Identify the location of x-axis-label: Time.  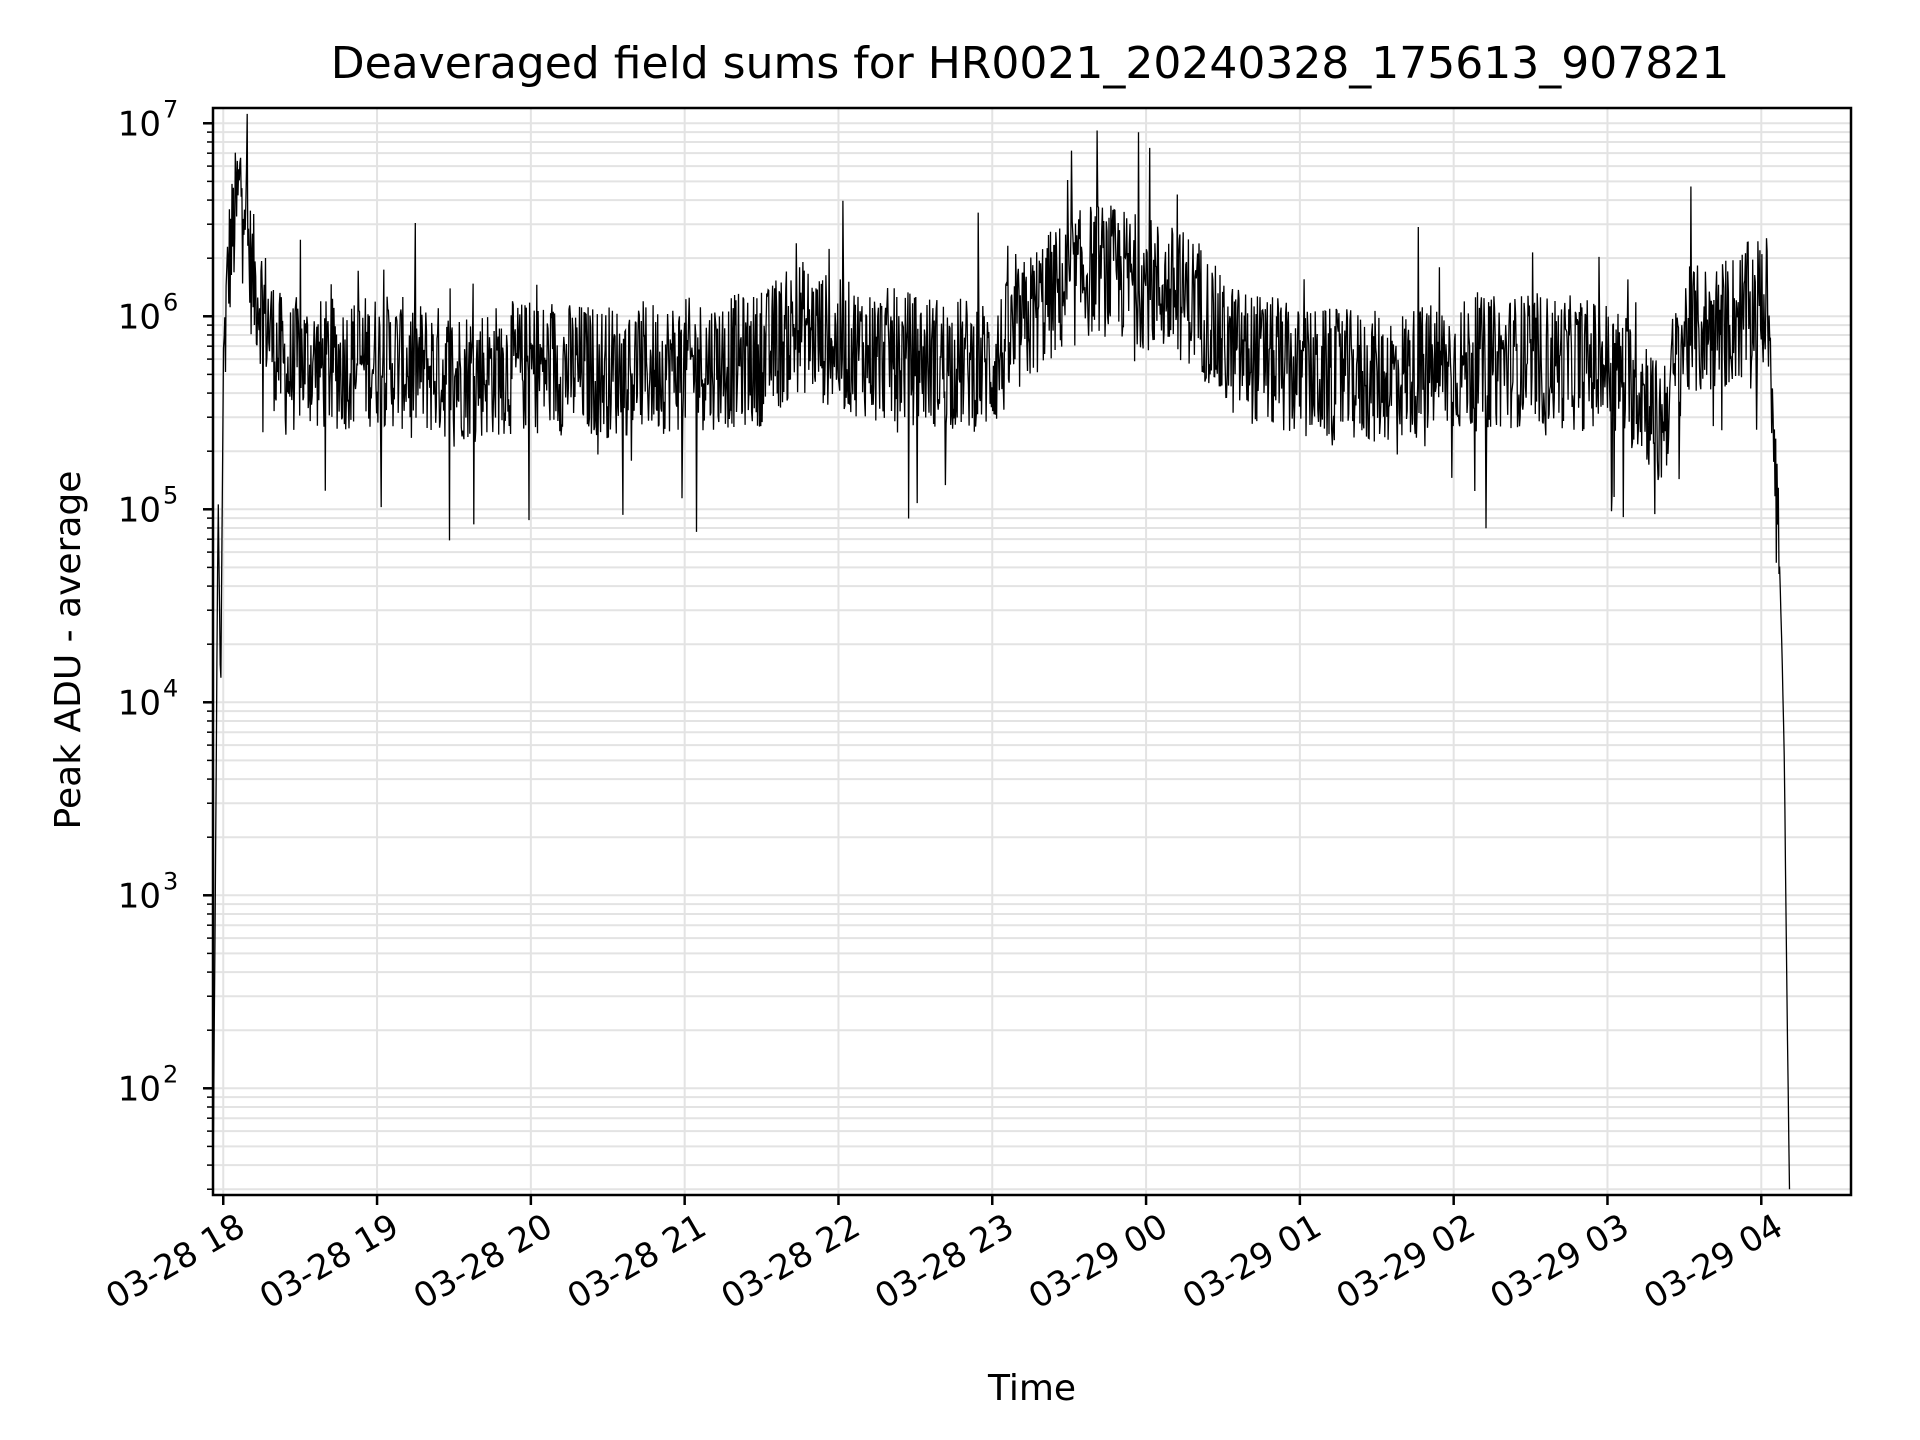
(1031, 1388).